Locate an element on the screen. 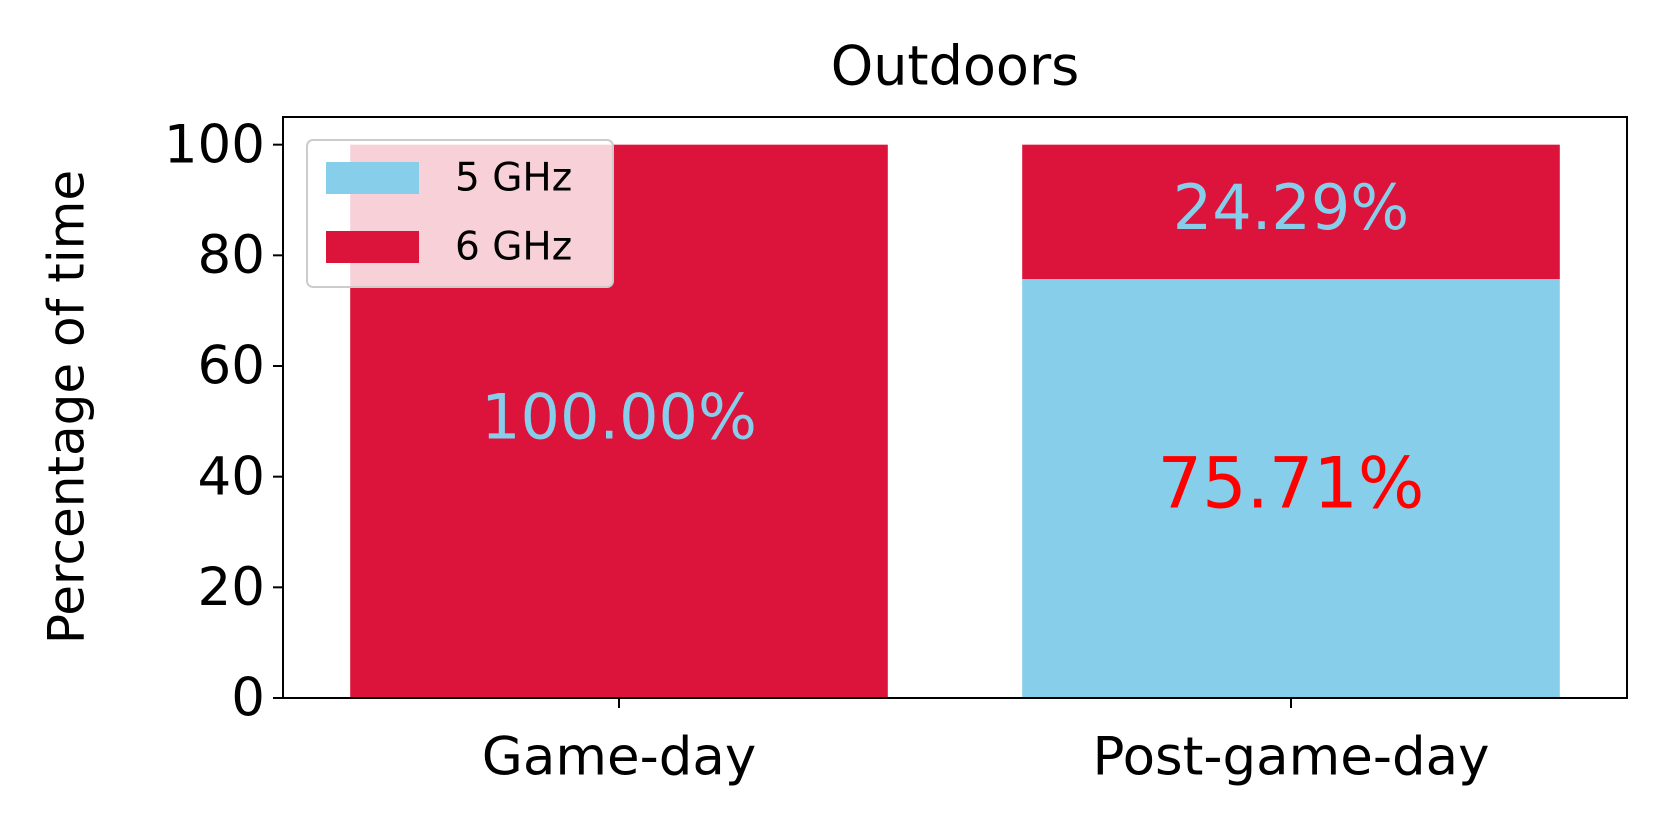 This screenshot has height=830, width=1661. bar-segment is located at coordinates (1291, 212).